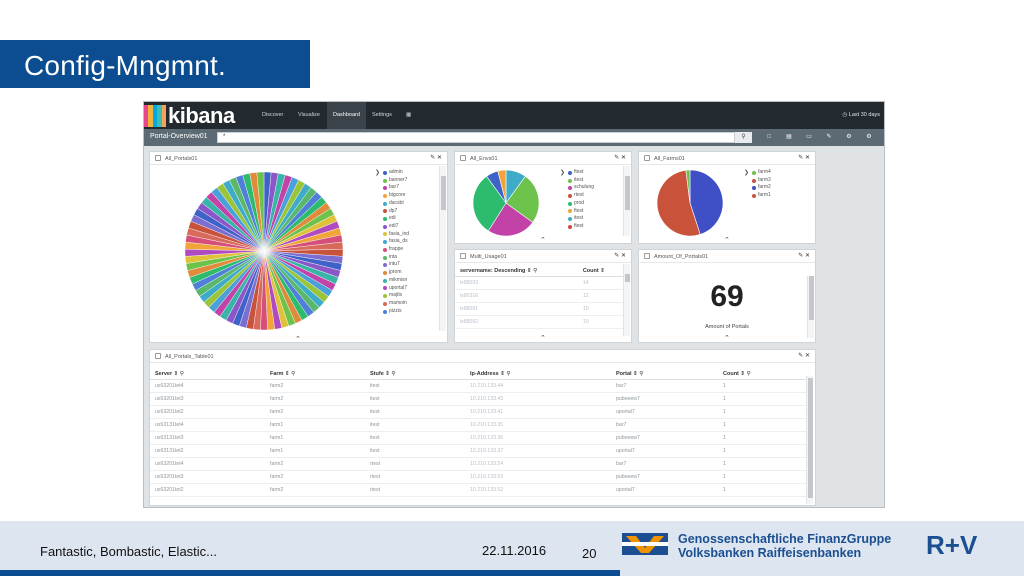  Describe the element at coordinates (478, 425) in the screenshot. I see `table-row: ux63131tet4 farm1 itest 10.210.133.35 bar7 1` at that location.